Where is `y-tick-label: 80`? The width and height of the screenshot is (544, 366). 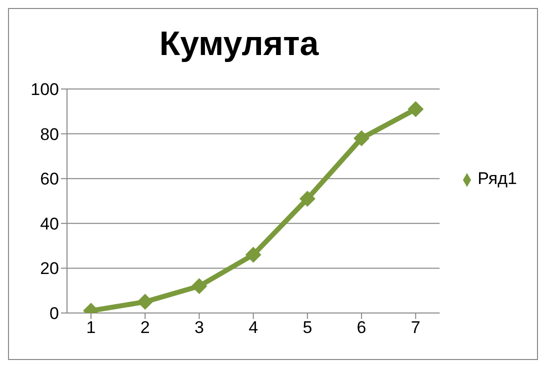
y-tick-label: 80 is located at coordinates (49, 134).